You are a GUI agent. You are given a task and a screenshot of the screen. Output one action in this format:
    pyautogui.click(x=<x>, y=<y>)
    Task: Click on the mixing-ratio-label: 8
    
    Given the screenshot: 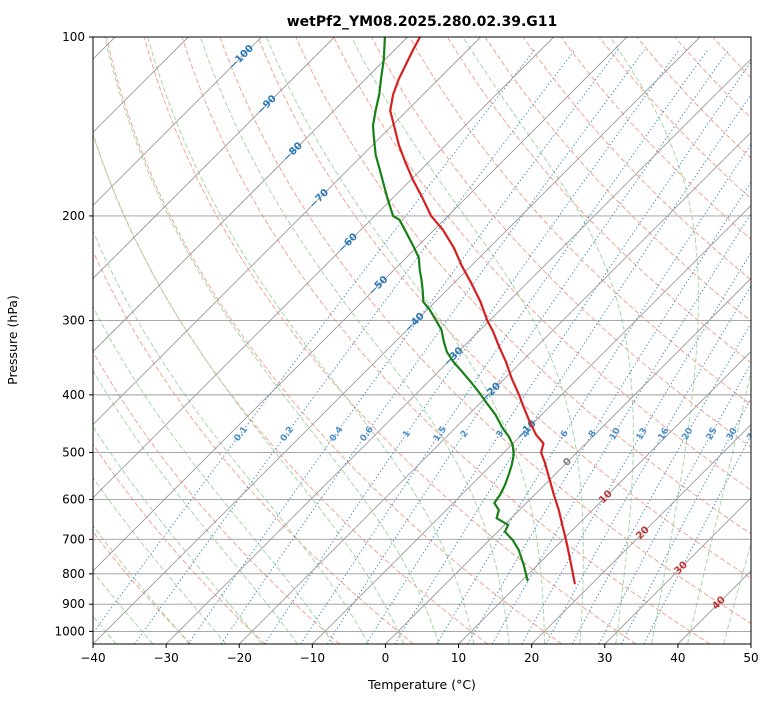 What is the action you would take?
    pyautogui.click(x=593, y=434)
    